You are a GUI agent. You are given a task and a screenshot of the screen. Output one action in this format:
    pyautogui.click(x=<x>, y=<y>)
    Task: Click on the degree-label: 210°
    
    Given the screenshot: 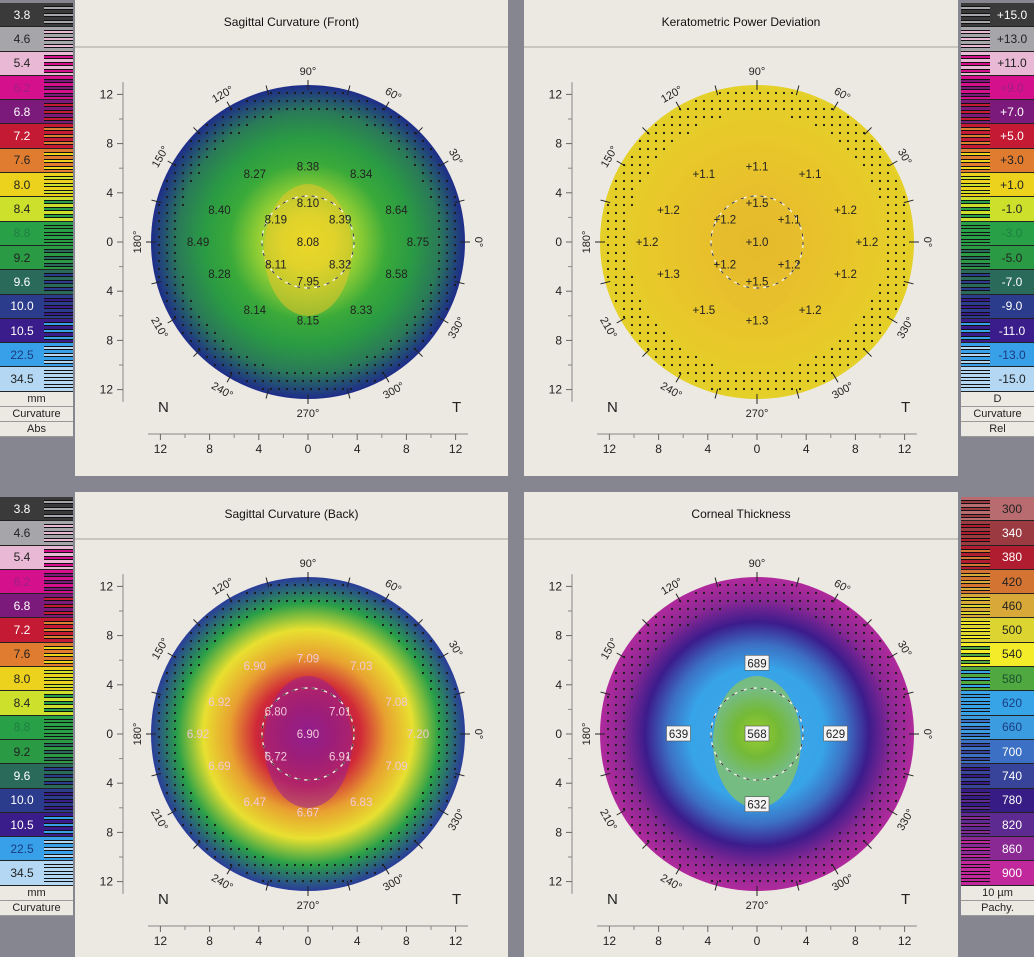 What is the action you would take?
    pyautogui.click(x=608, y=328)
    